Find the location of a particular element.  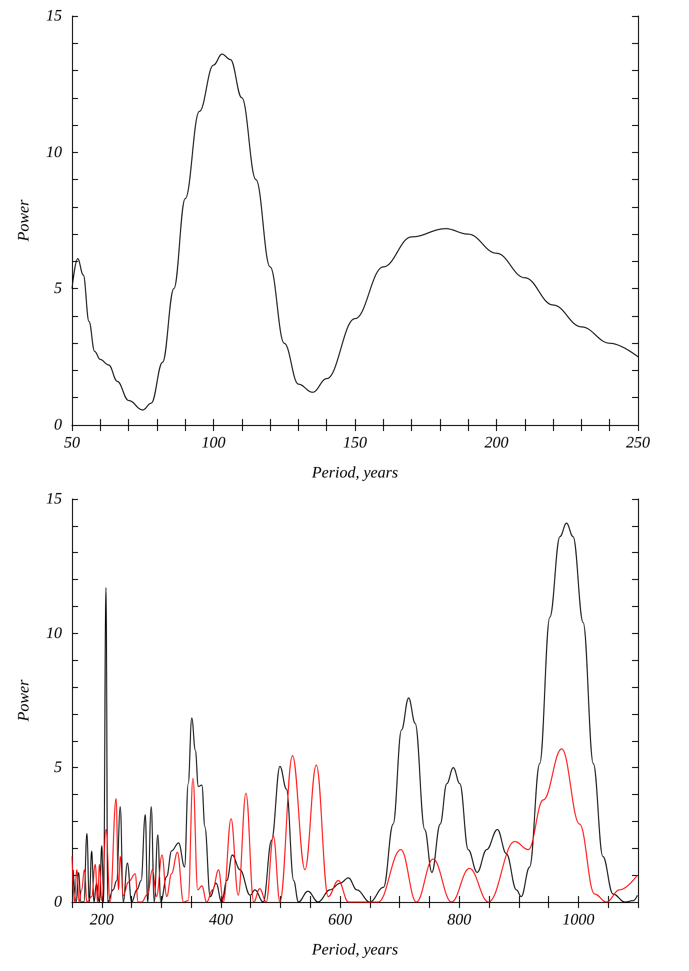

x-tick-label: 100 is located at coordinates (214, 443).